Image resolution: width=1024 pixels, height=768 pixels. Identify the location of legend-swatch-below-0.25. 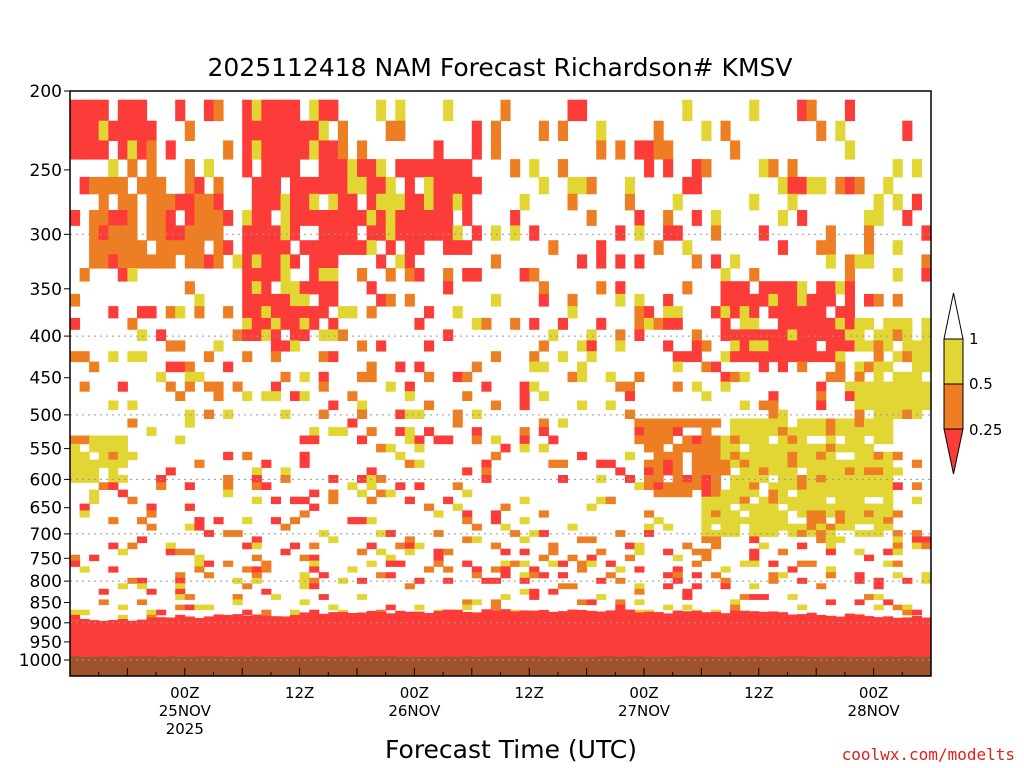
(953, 451).